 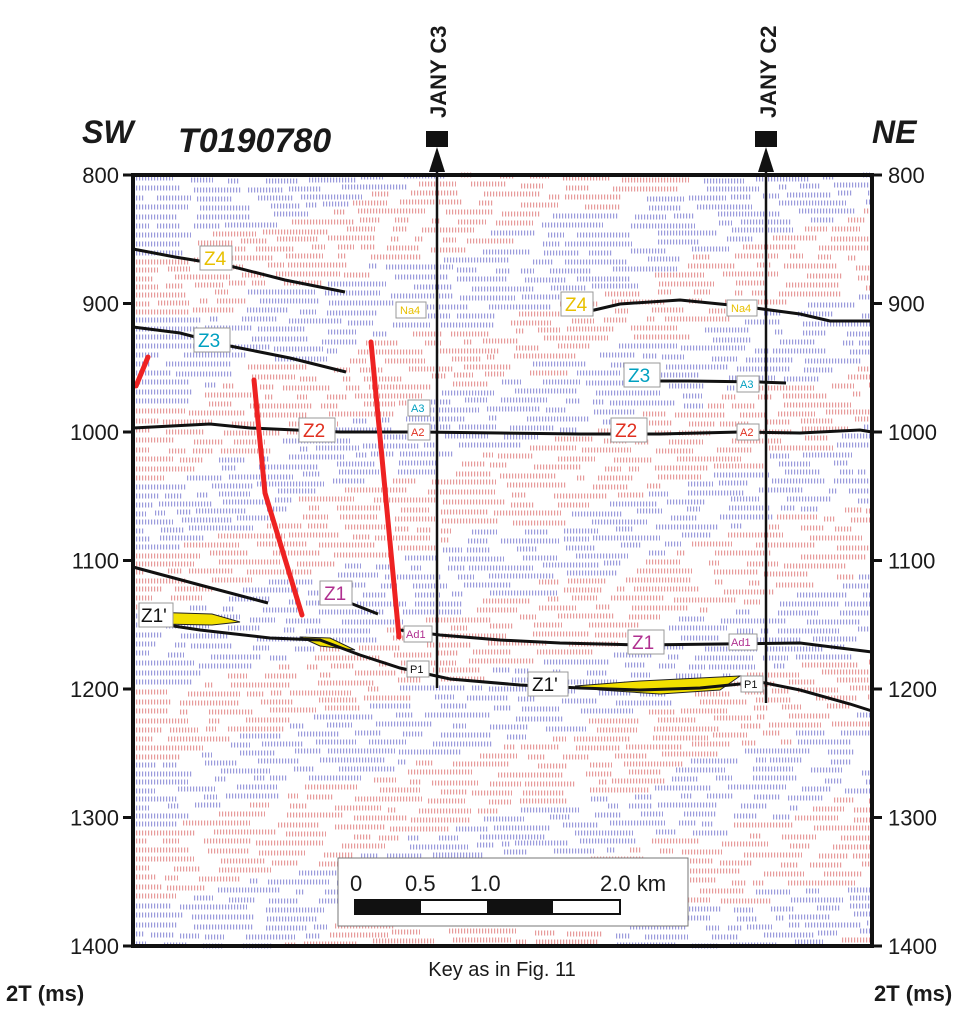 I want to click on horizon-z1-right, so click(x=636, y=641).